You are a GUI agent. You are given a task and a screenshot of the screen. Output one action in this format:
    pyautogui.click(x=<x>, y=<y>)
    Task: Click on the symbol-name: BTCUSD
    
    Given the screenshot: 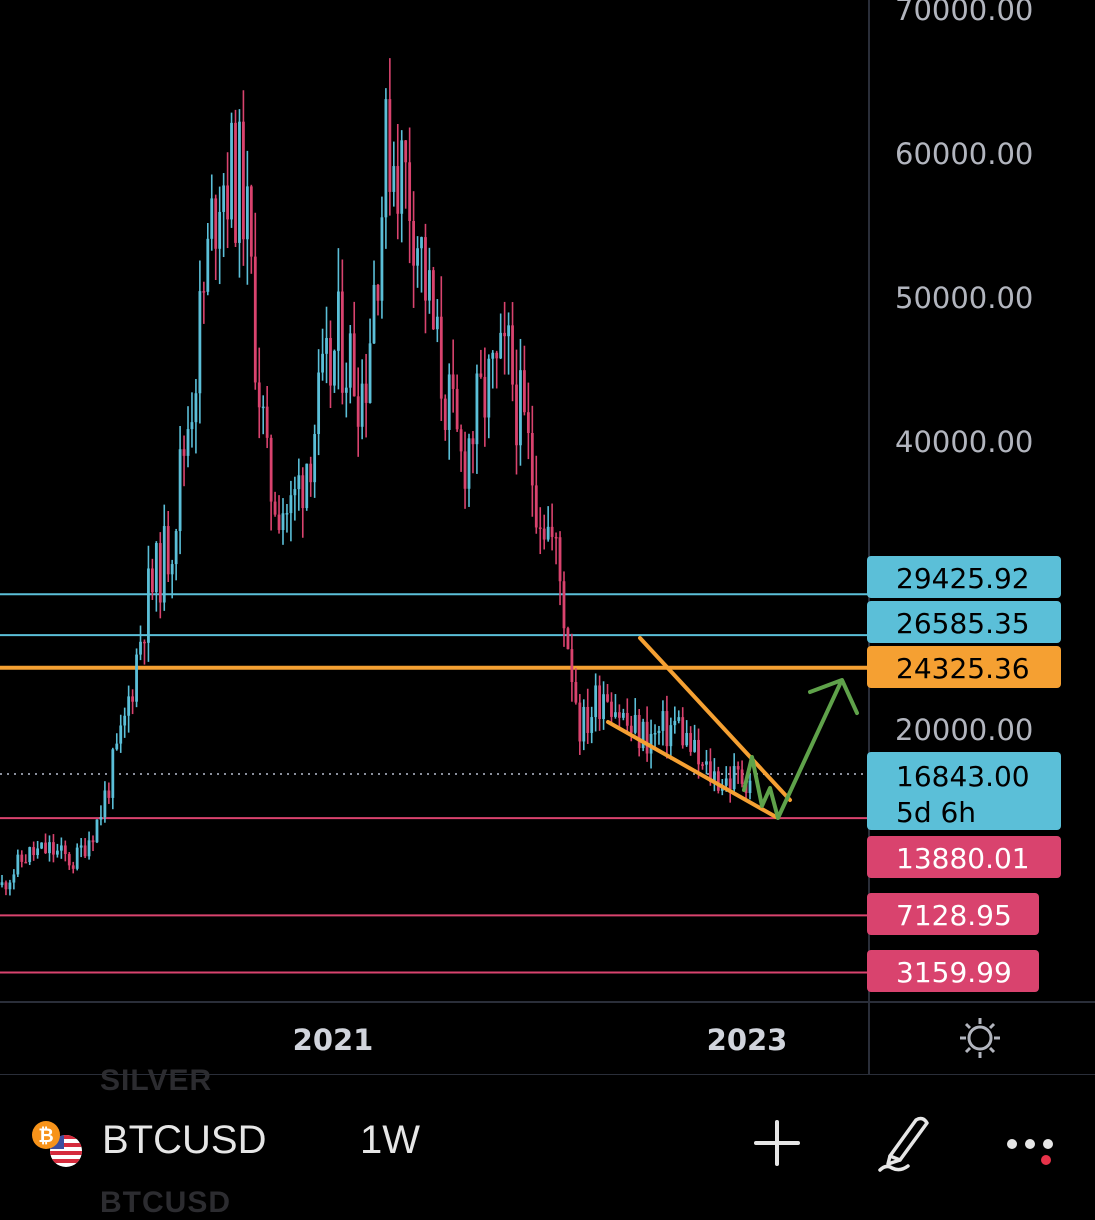 What is the action you would take?
    pyautogui.click(x=184, y=1140)
    